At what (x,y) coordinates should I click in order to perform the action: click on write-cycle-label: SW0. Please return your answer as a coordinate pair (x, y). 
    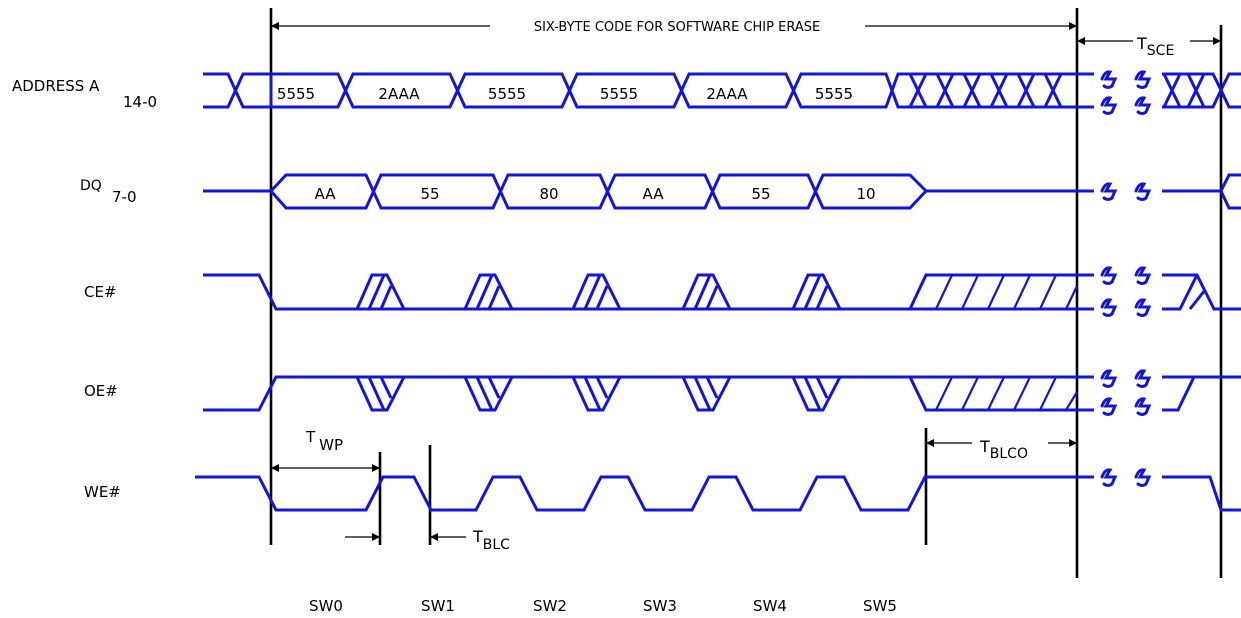
    Looking at the image, I should click on (326, 606).